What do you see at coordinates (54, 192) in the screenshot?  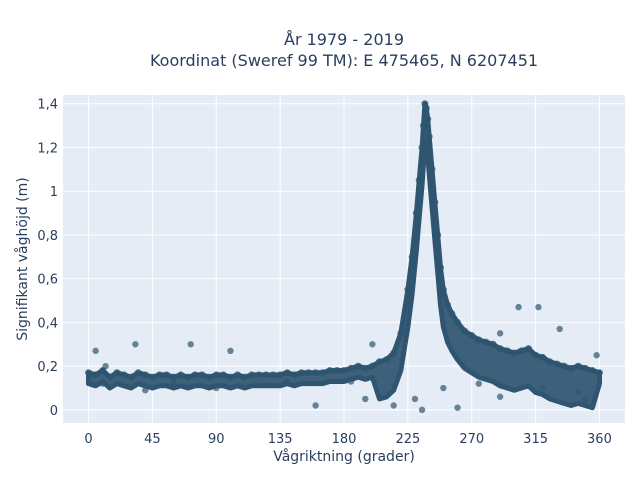 I see `y-tick-label: 1` at bounding box center [54, 192].